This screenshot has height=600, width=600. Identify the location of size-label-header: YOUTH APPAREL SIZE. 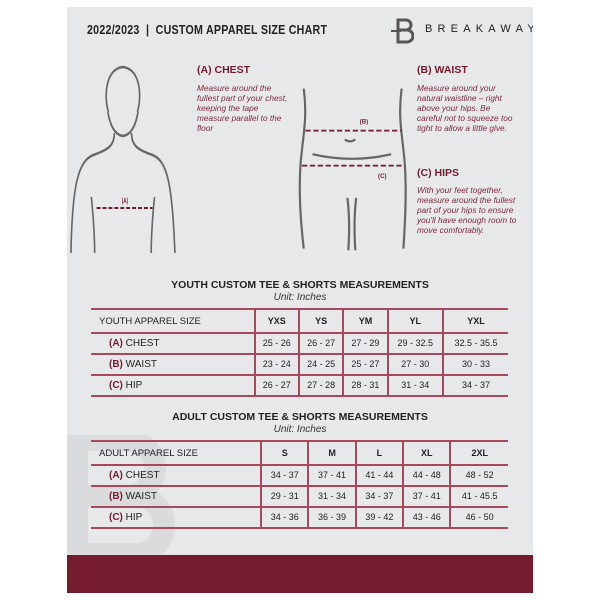
(173, 321).